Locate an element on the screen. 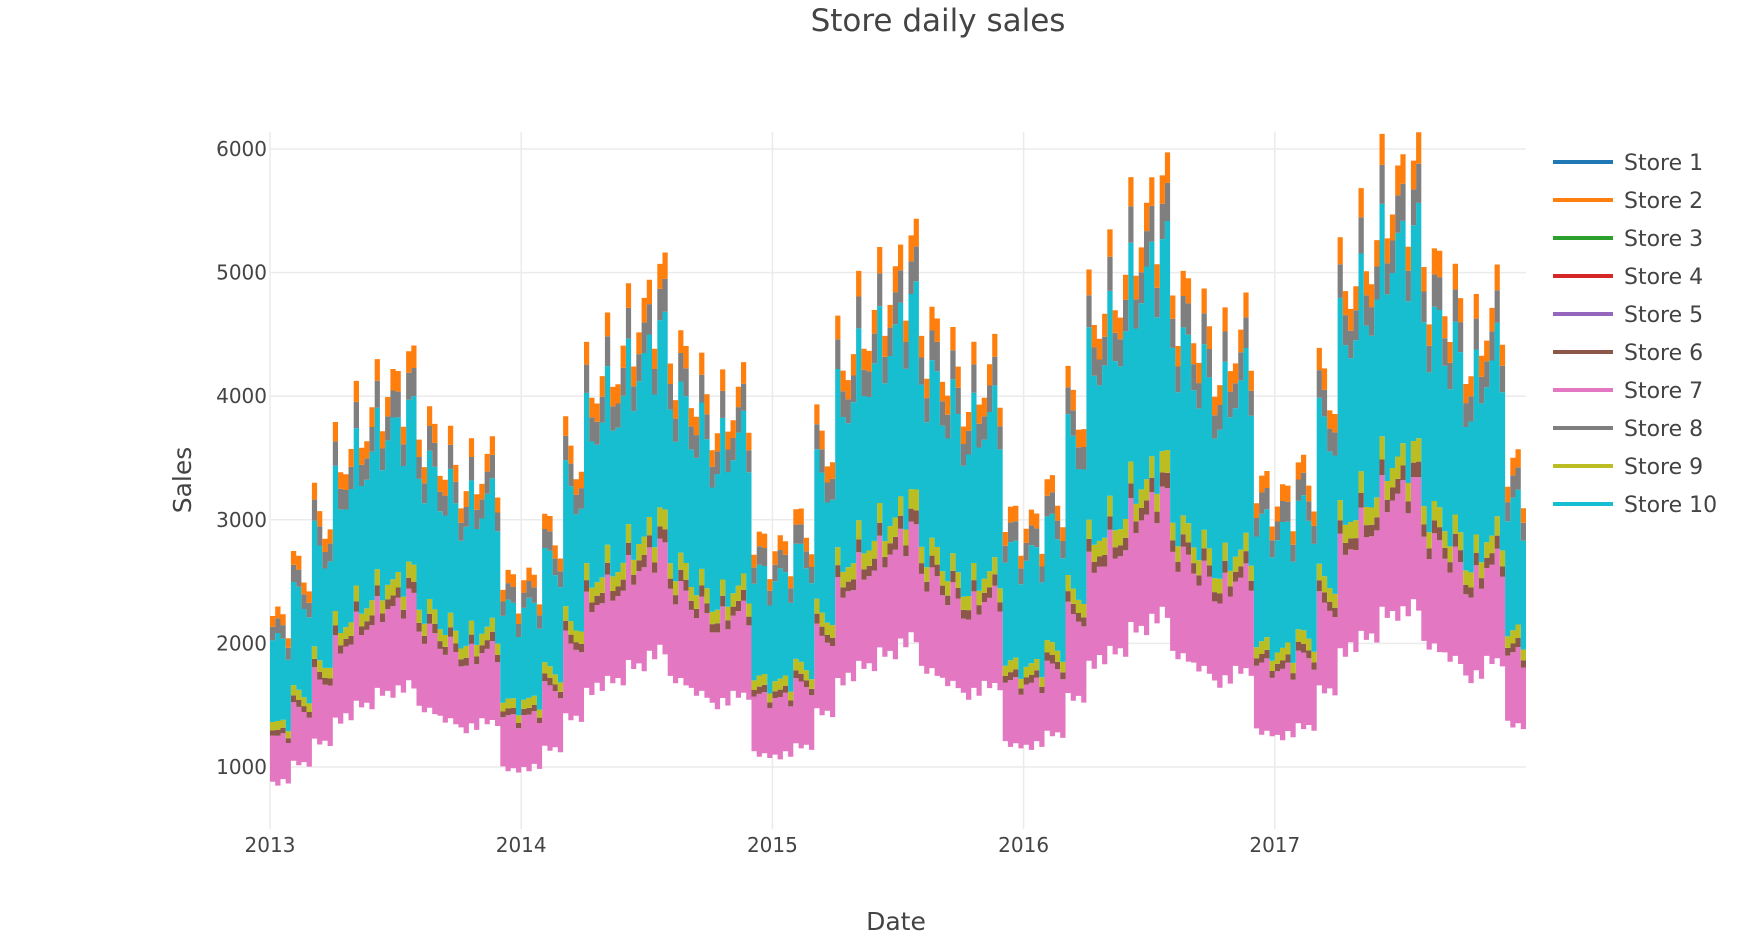  legend-label: Store 3 is located at coordinates (1663, 239).